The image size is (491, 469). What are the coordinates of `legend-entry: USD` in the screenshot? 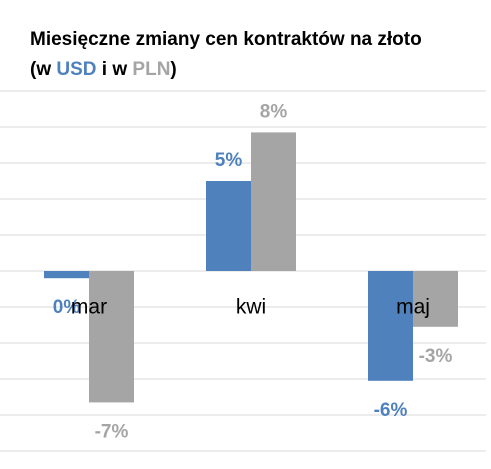 It's located at (76, 69).